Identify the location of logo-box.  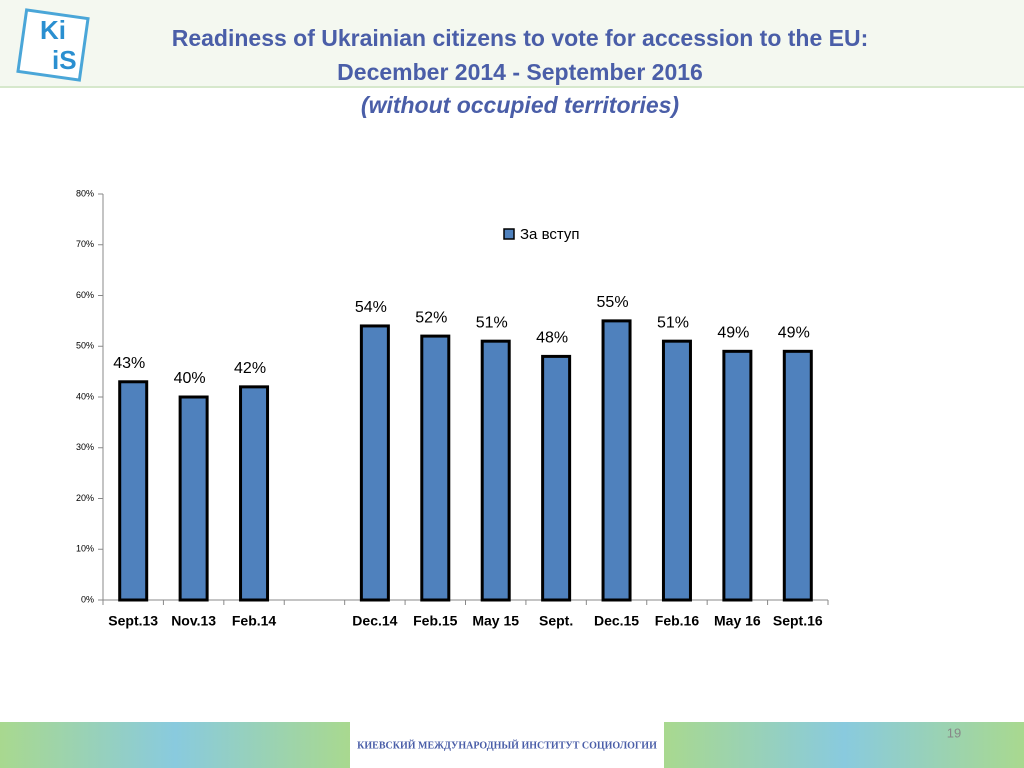
(53, 45).